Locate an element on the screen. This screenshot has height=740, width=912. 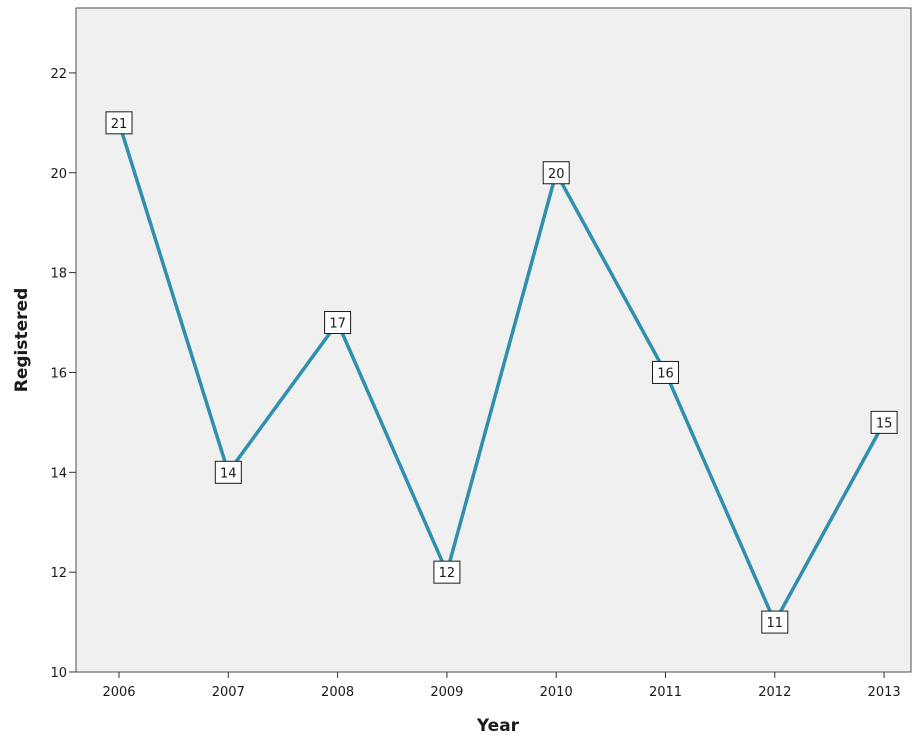
data-label: 15 is located at coordinates (884, 422).